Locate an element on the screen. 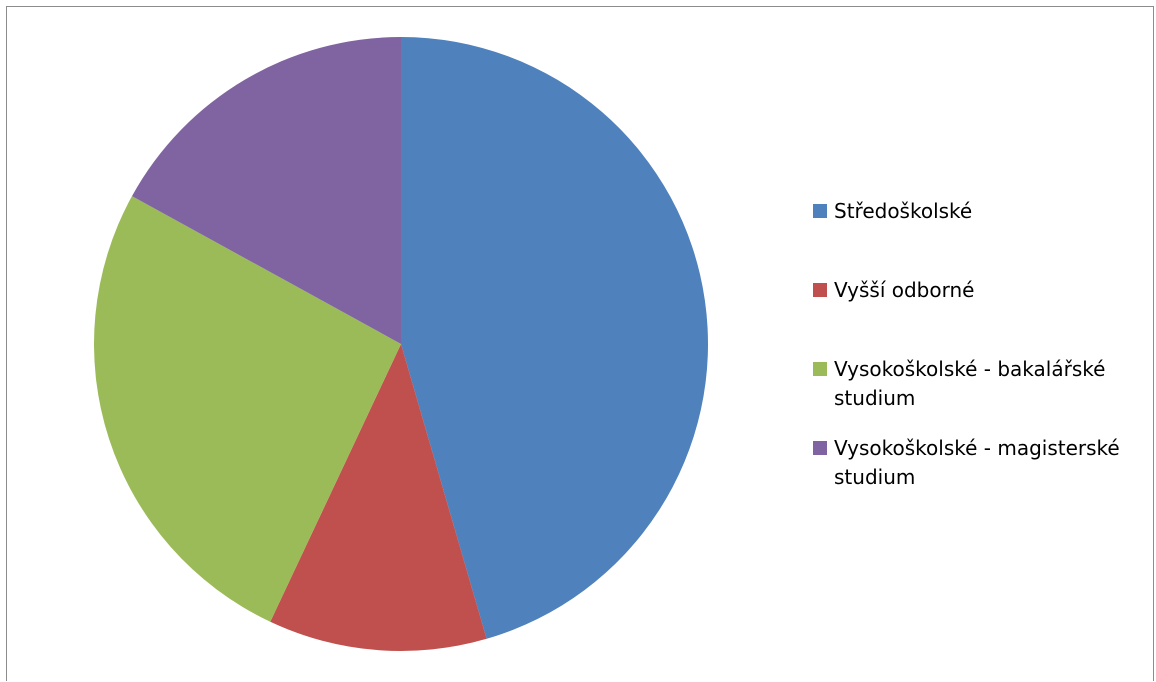  legend-label: Vysokoškolské - magisterské studium is located at coordinates (977, 462).